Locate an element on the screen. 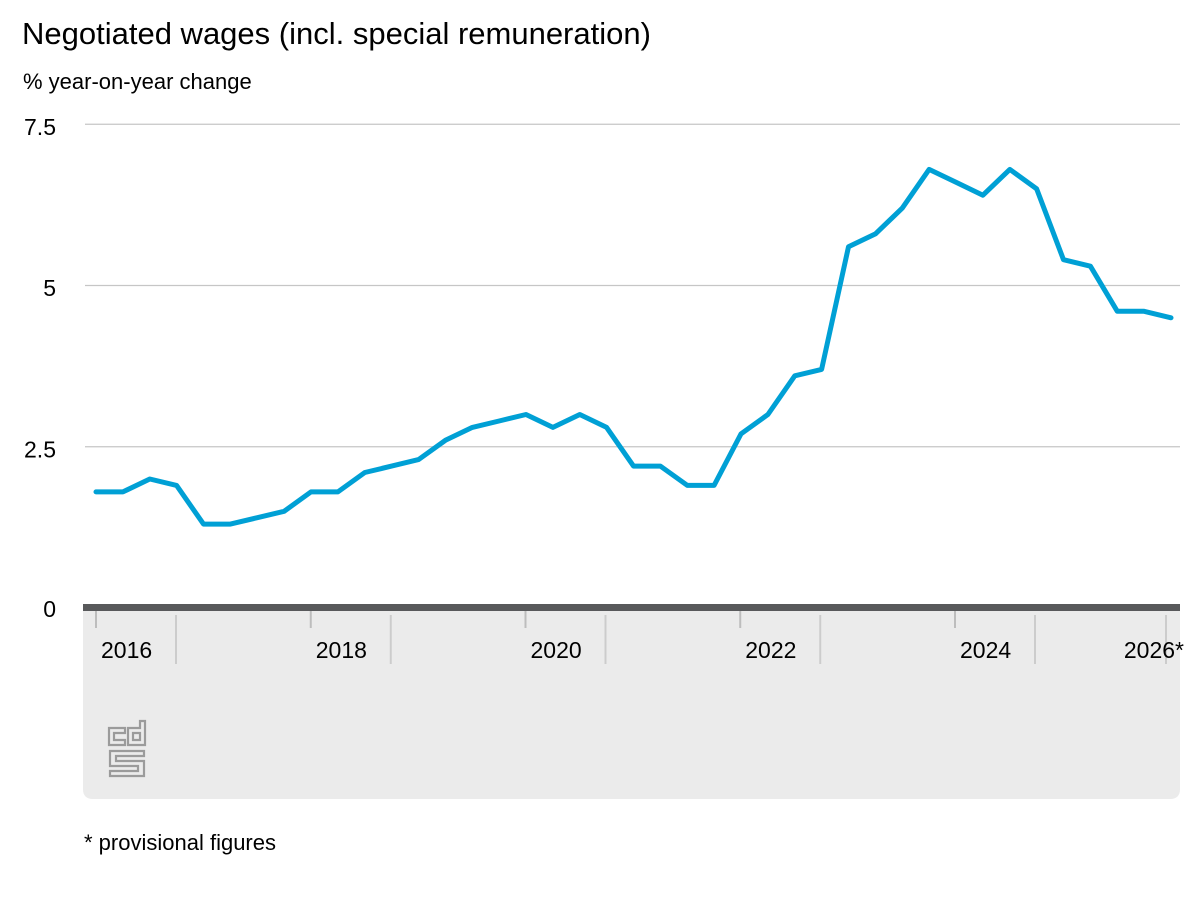 This screenshot has width=1200, height=900. provisional-note: * provisional figures is located at coordinates (180, 842).